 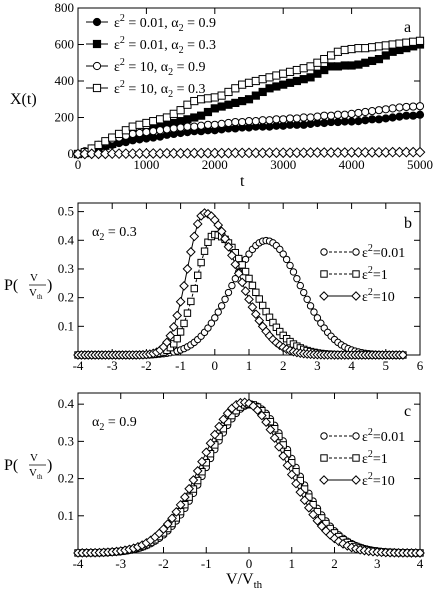 What do you see at coordinates (380, 459) in the screenshot?
I see `panel-c-legend-label-1-value: =1` at bounding box center [380, 459].